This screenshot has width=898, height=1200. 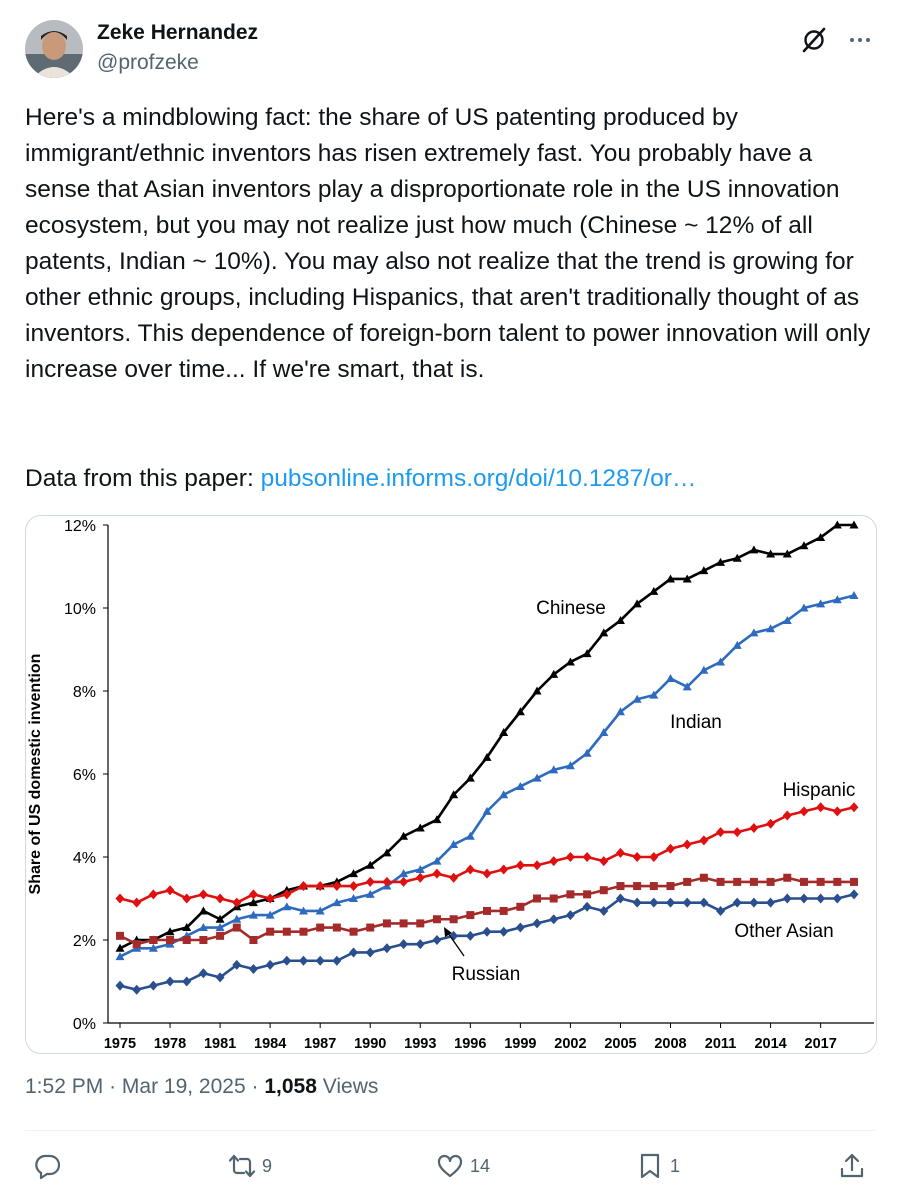 I want to click on repost-button: 9, so click(x=250, y=1166).